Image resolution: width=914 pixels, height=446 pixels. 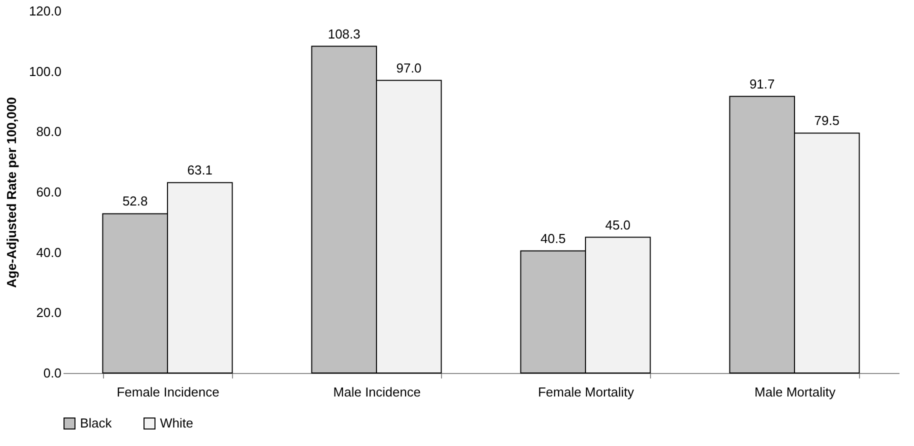 What do you see at coordinates (200, 170) in the screenshot?
I see `data-label: 63.1` at bounding box center [200, 170].